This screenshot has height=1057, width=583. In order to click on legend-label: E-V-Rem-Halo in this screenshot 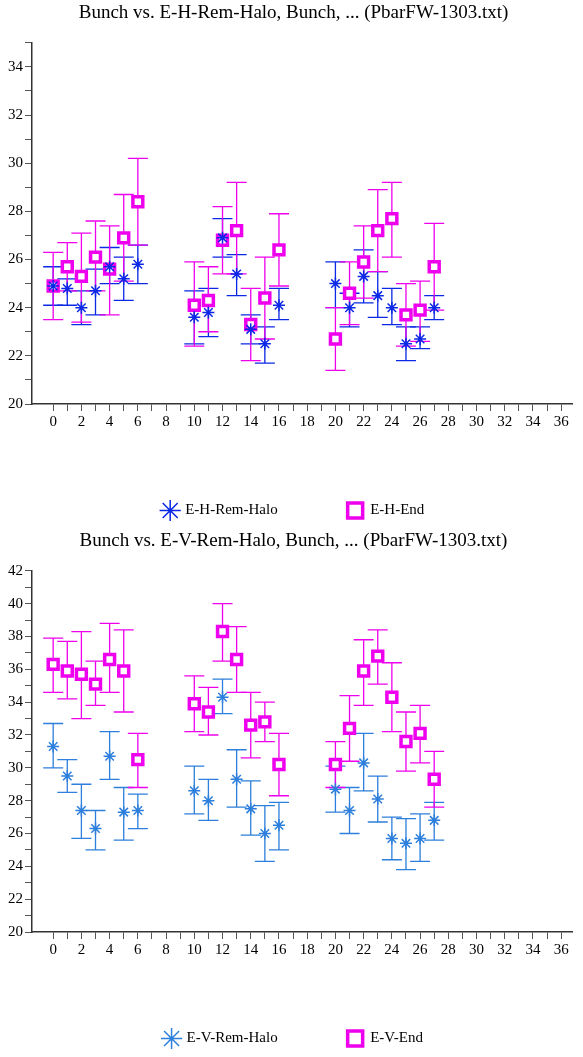, I will do `click(232, 1037)`.